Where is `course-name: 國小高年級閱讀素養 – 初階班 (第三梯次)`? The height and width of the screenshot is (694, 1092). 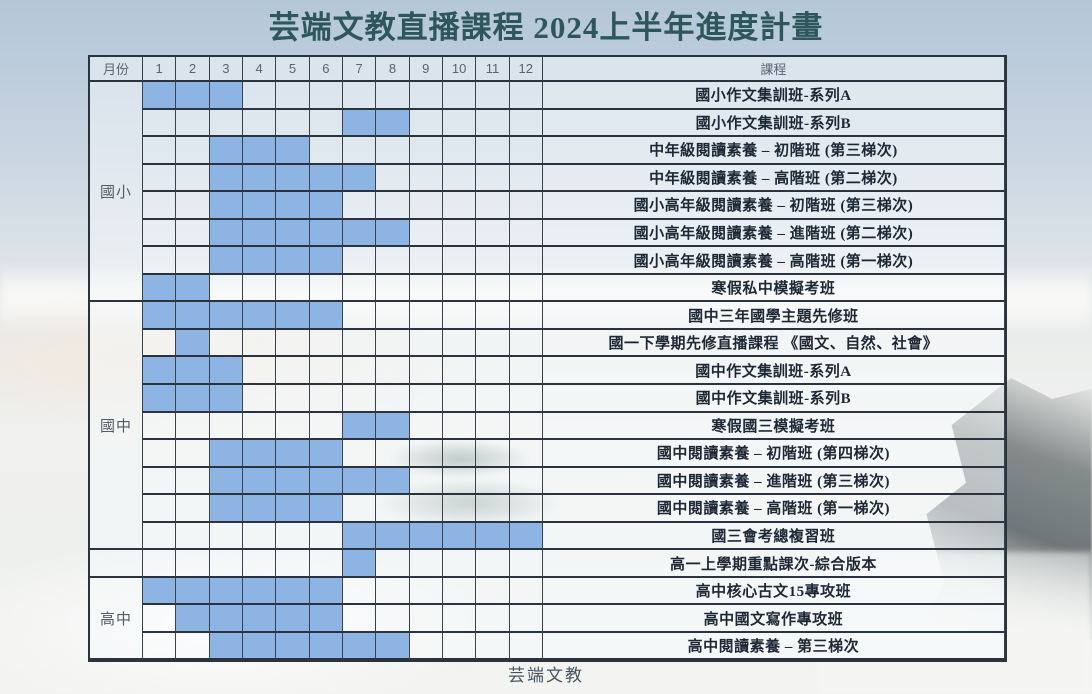
course-name: 國小高年級閱讀素養 – 初階班 (第三梯次) is located at coordinates (773, 206).